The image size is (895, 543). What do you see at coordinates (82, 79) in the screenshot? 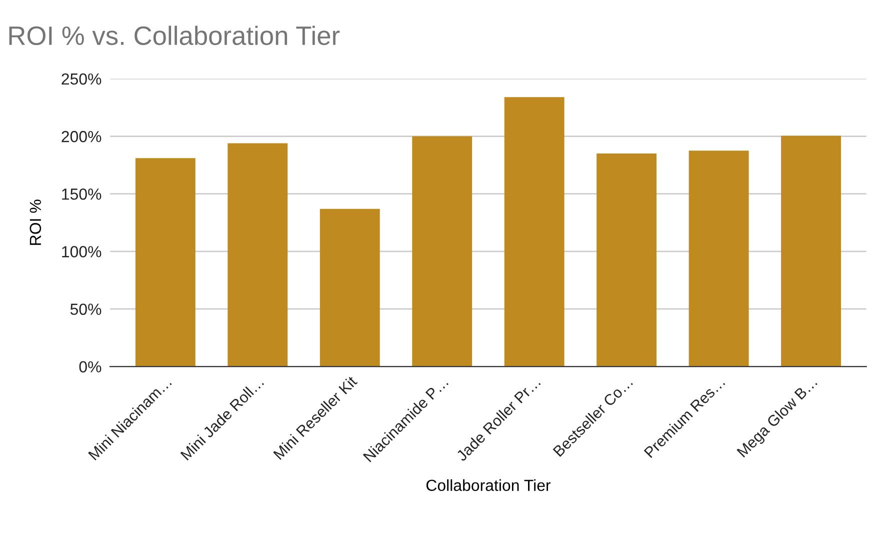
I see `y-tick-label: 250%` at bounding box center [82, 79].